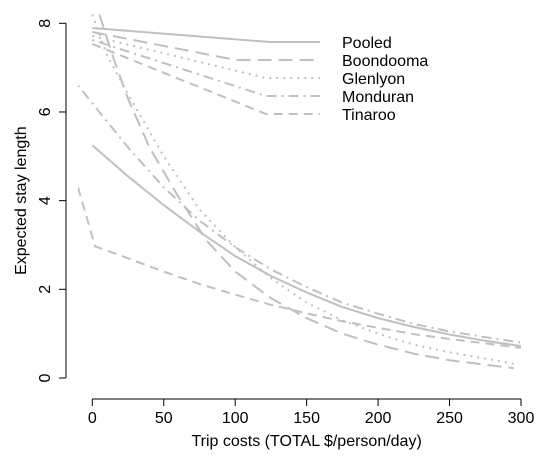  What do you see at coordinates (45, 23) in the screenshot?
I see `y-tick-label: 8` at bounding box center [45, 23].